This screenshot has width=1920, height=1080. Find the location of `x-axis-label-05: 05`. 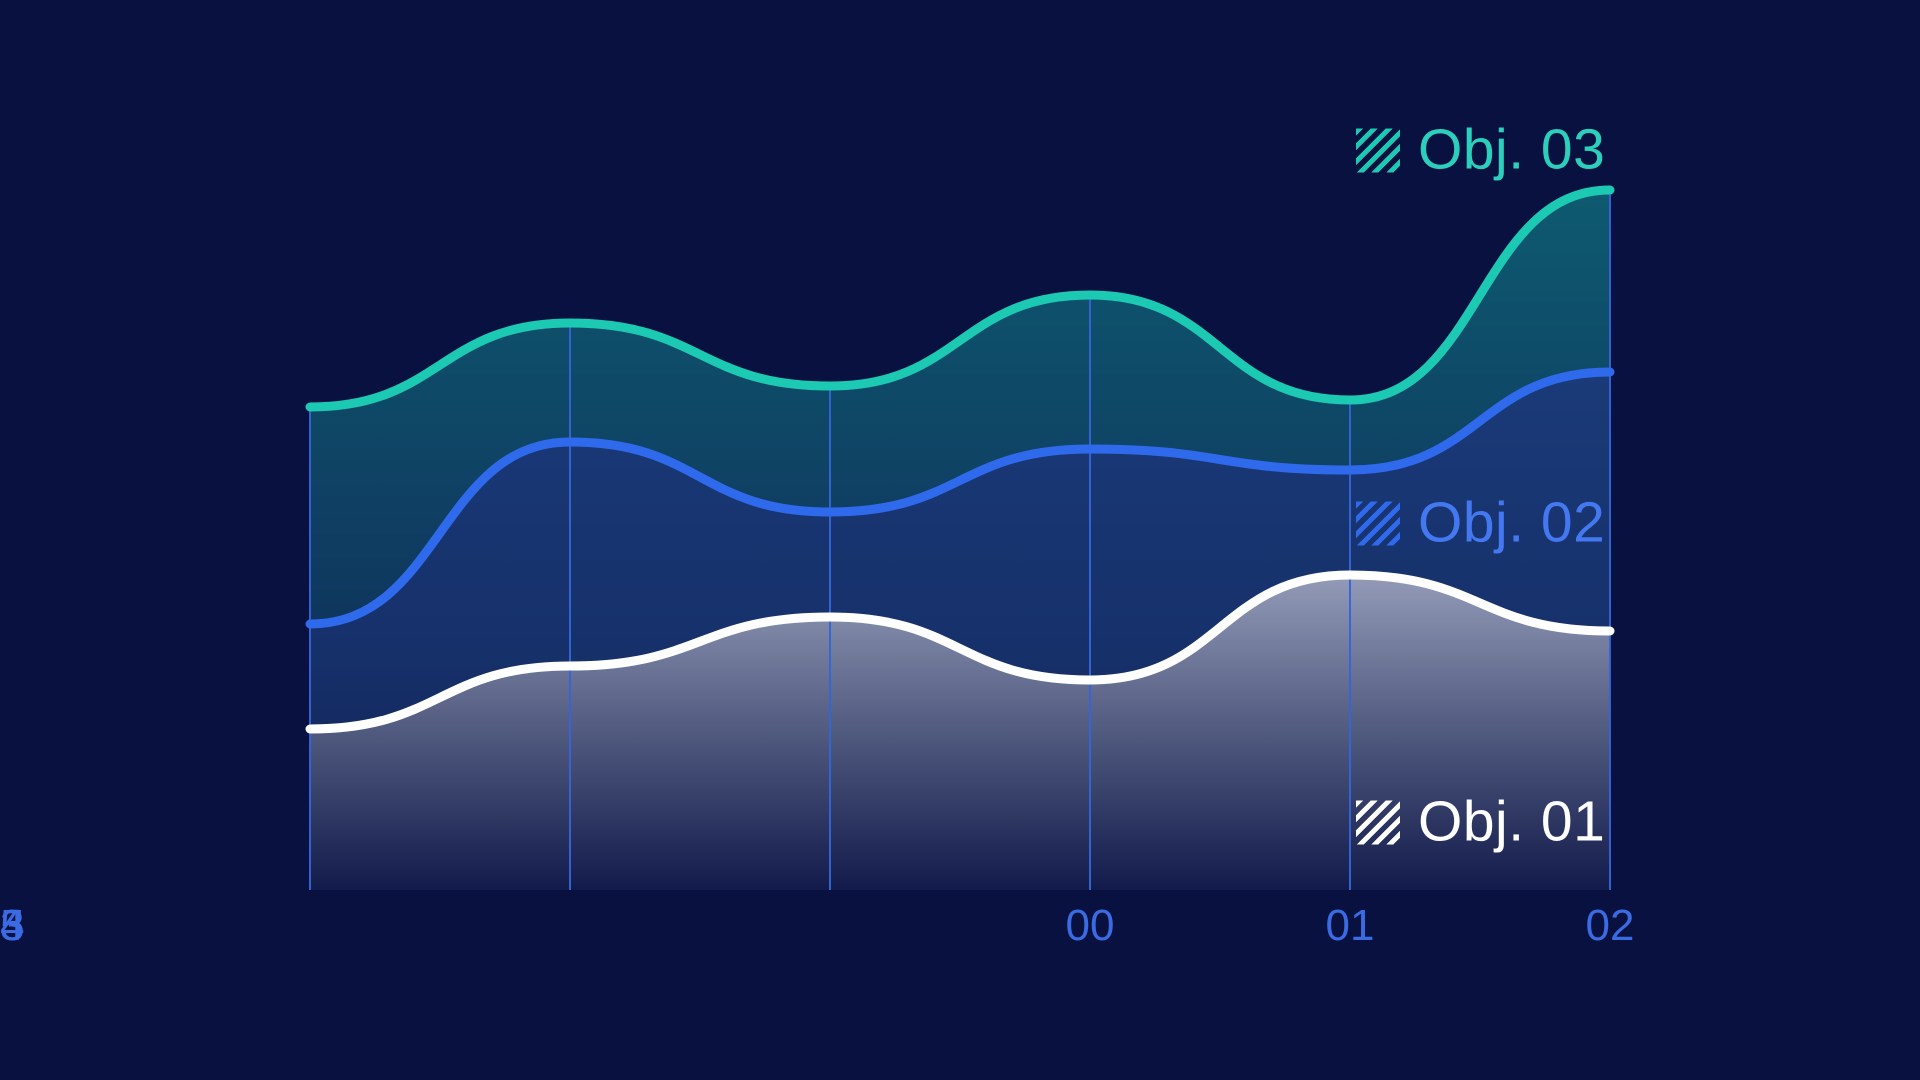

x-axis-label-05: 05 is located at coordinates (12, 925).